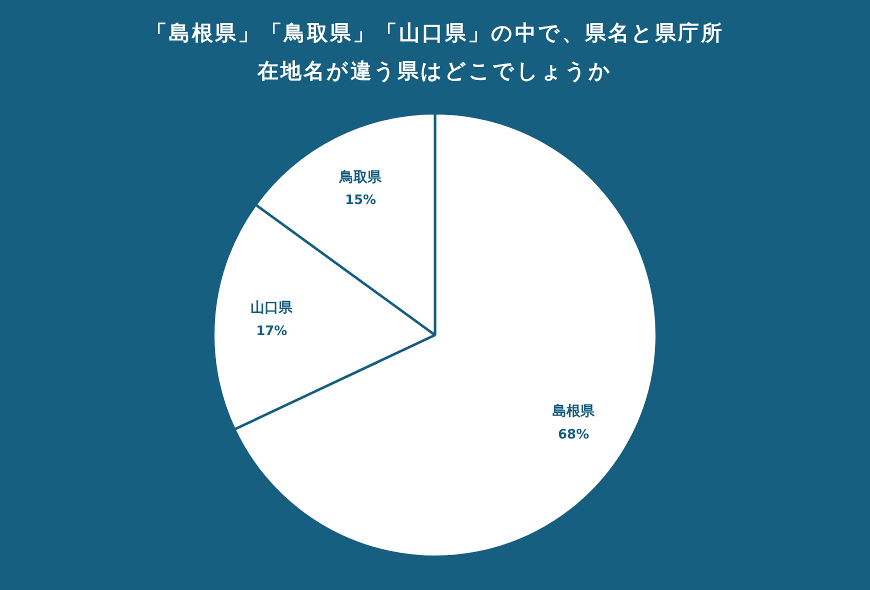 This screenshot has width=870, height=590. Describe the element at coordinates (360, 200) in the screenshot. I see `data-label: 15%` at that location.